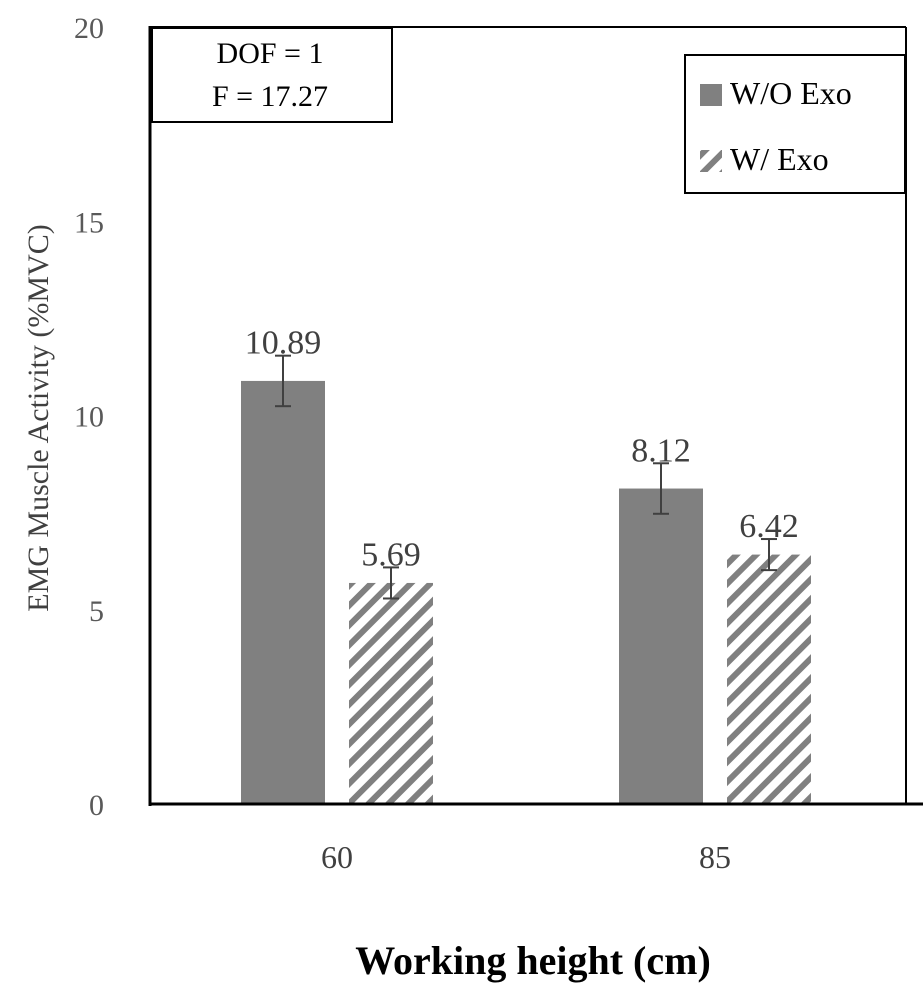 This screenshot has width=923, height=996. What do you see at coordinates (795, 124) in the screenshot?
I see `legend: W/O Exo W/ Exo` at bounding box center [795, 124].